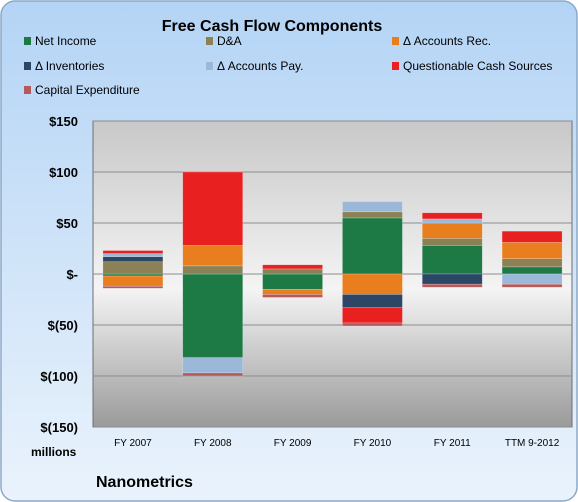 The height and width of the screenshot is (502, 578). I want to click on y-tick-label: $50, so click(67, 223).